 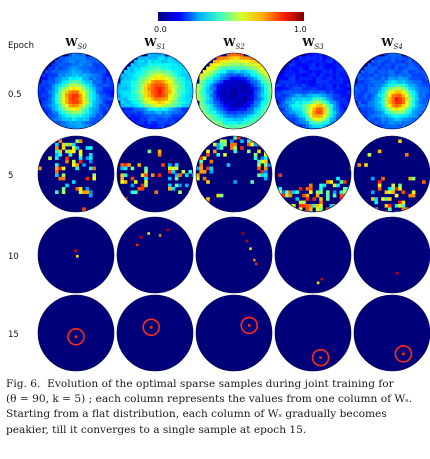 What do you see at coordinates (15, 95) in the screenshot?
I see `row-label-epoch-0-5: 0.5` at bounding box center [15, 95].